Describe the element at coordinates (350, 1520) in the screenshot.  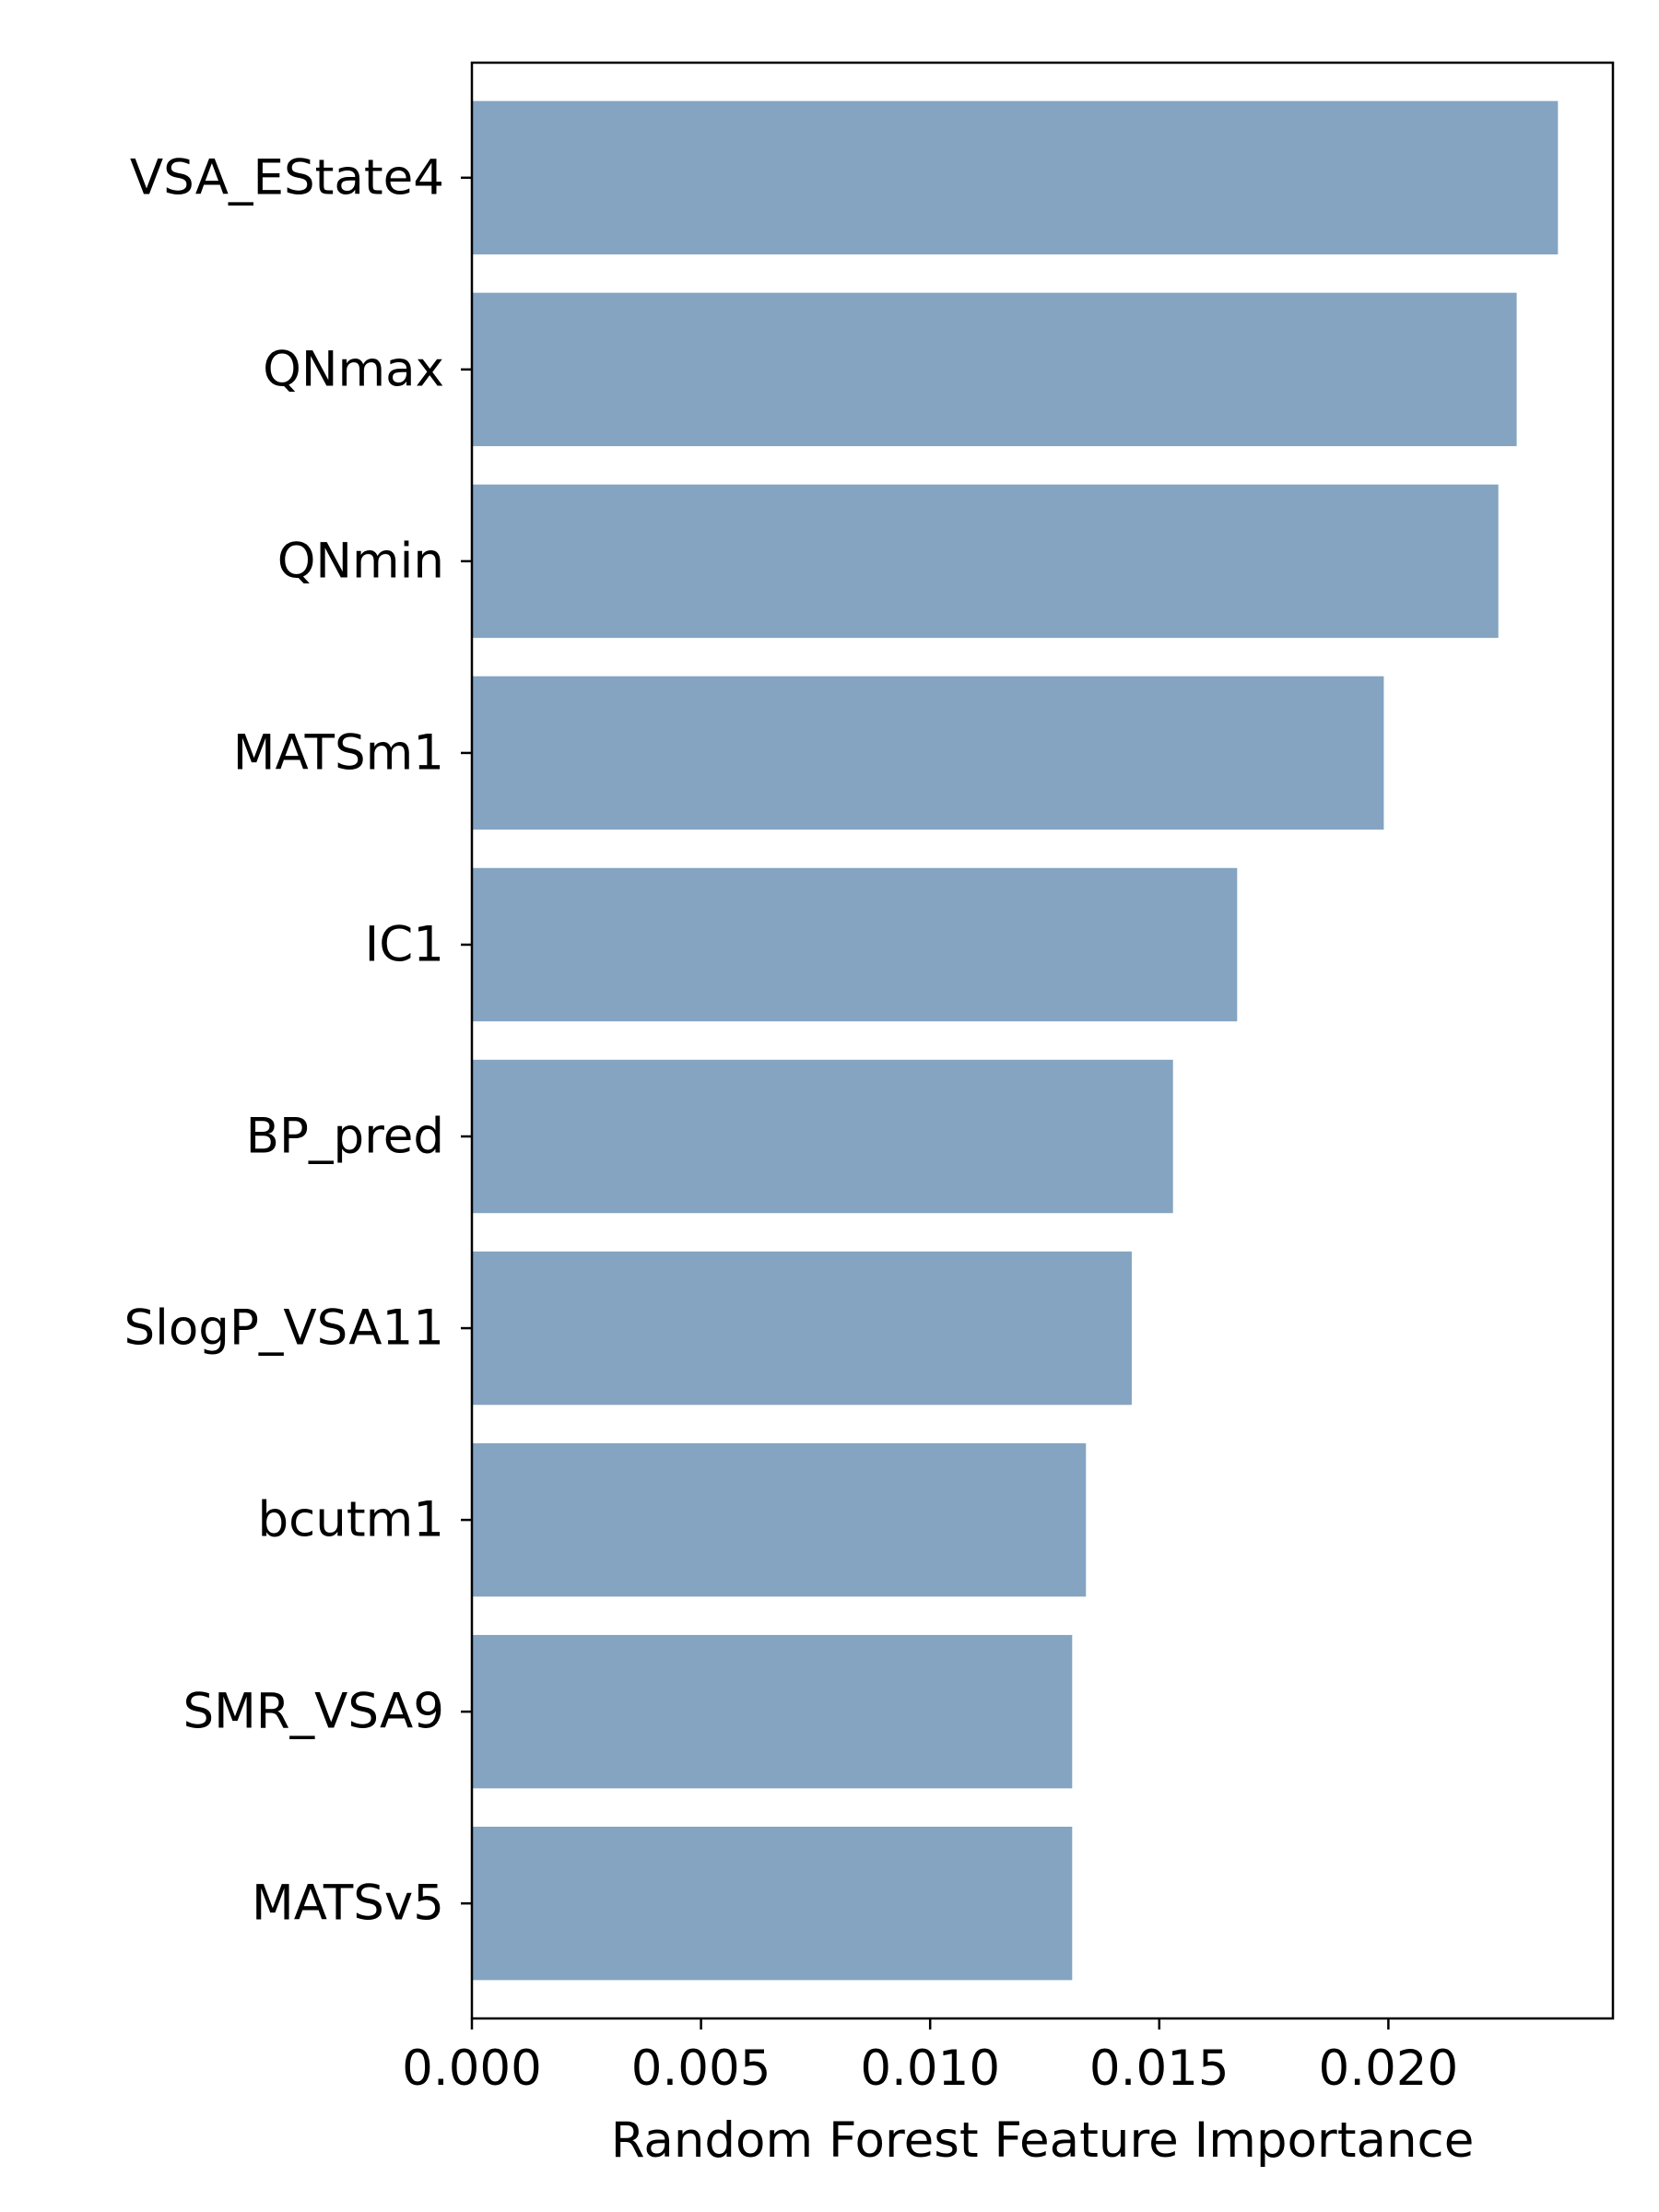
I see `y-tick-label: bcutm1` at that location.